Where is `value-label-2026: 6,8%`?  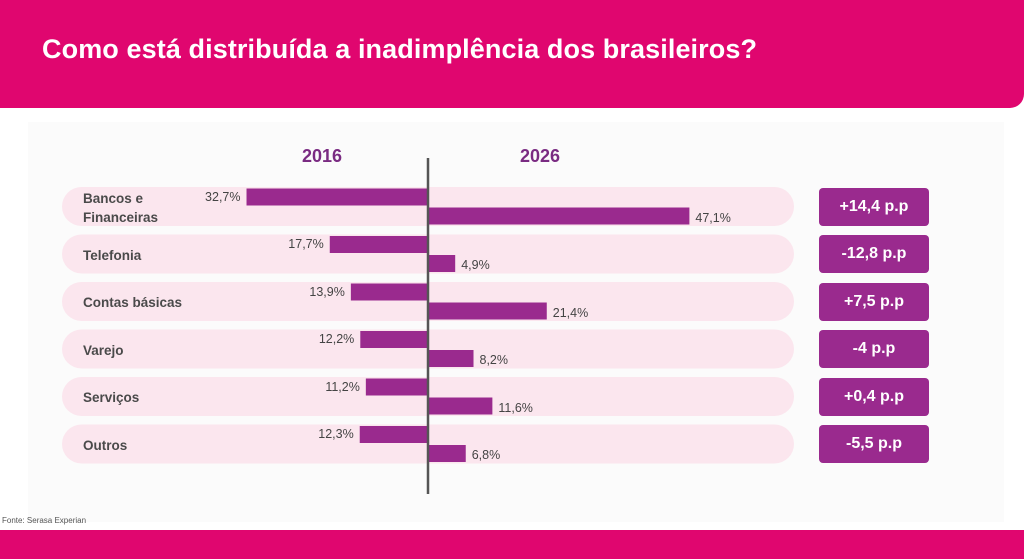 value-label-2026: 6,8% is located at coordinates (486, 455).